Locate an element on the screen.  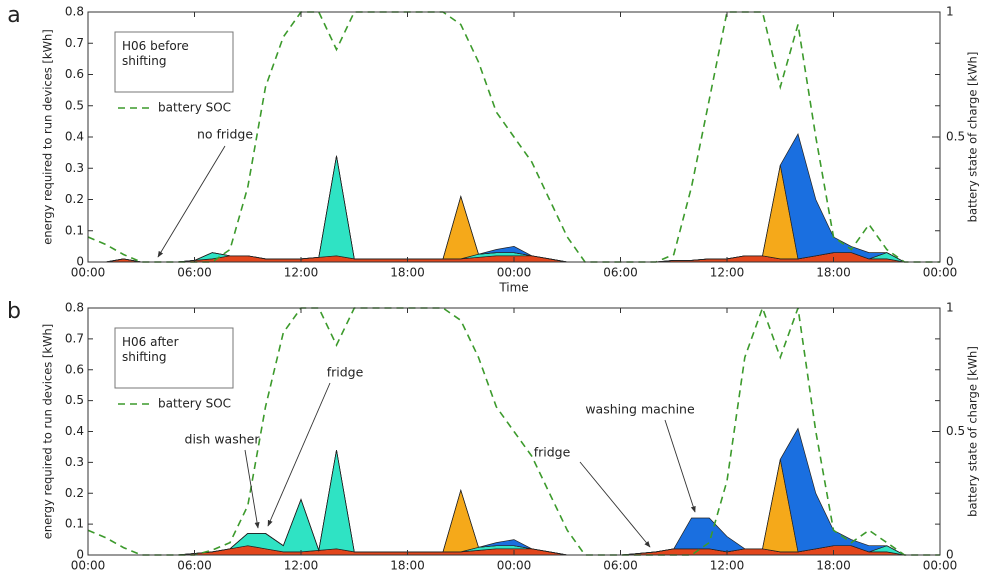
panel-label: a is located at coordinates (13, 15).